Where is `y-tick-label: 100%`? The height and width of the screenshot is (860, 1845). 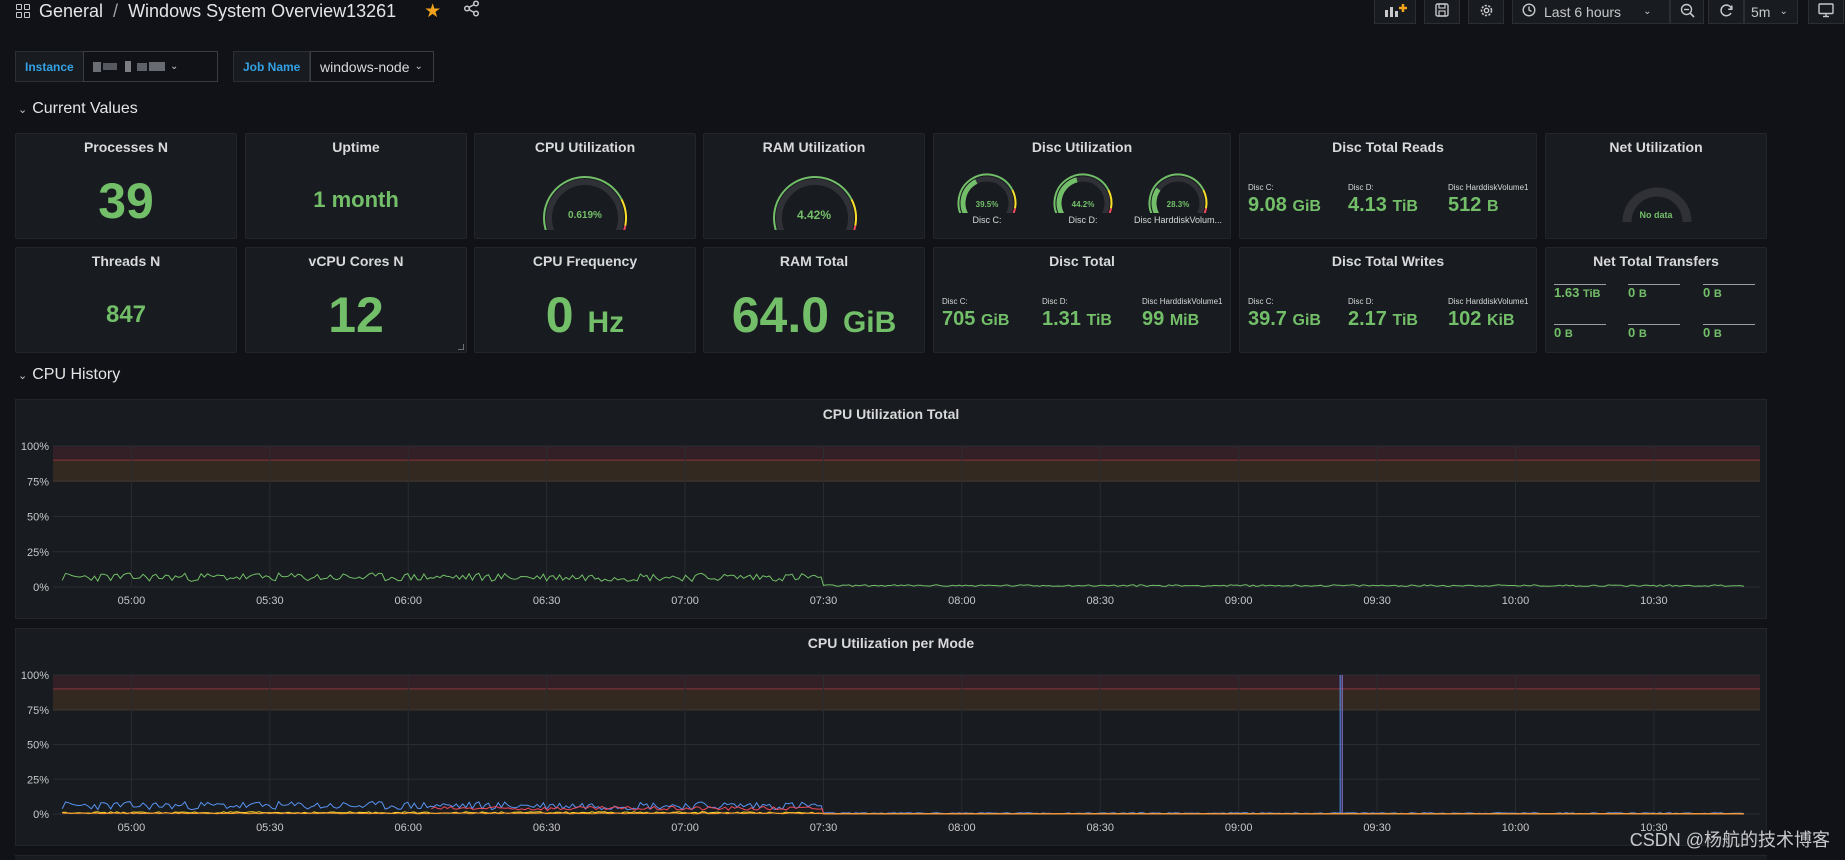
y-tick-label: 100% is located at coordinates (35, 676).